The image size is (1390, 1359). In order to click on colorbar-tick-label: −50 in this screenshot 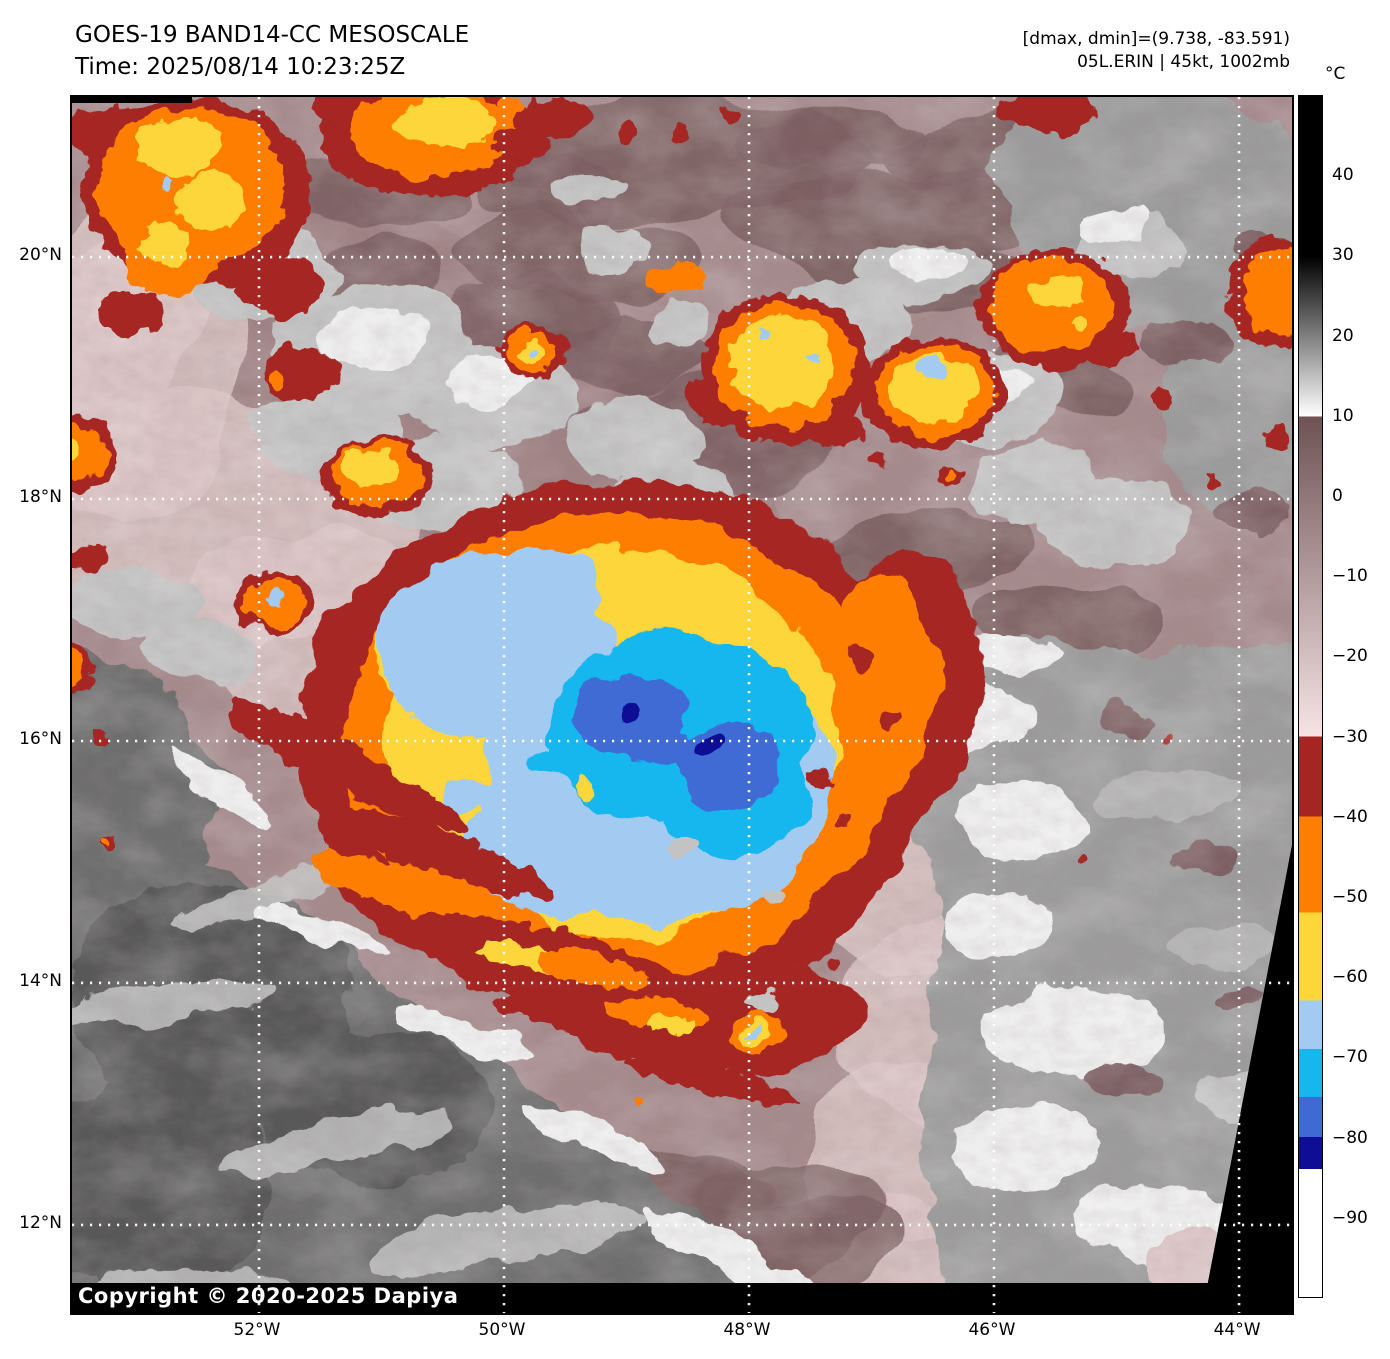, I will do `click(1350, 897)`.